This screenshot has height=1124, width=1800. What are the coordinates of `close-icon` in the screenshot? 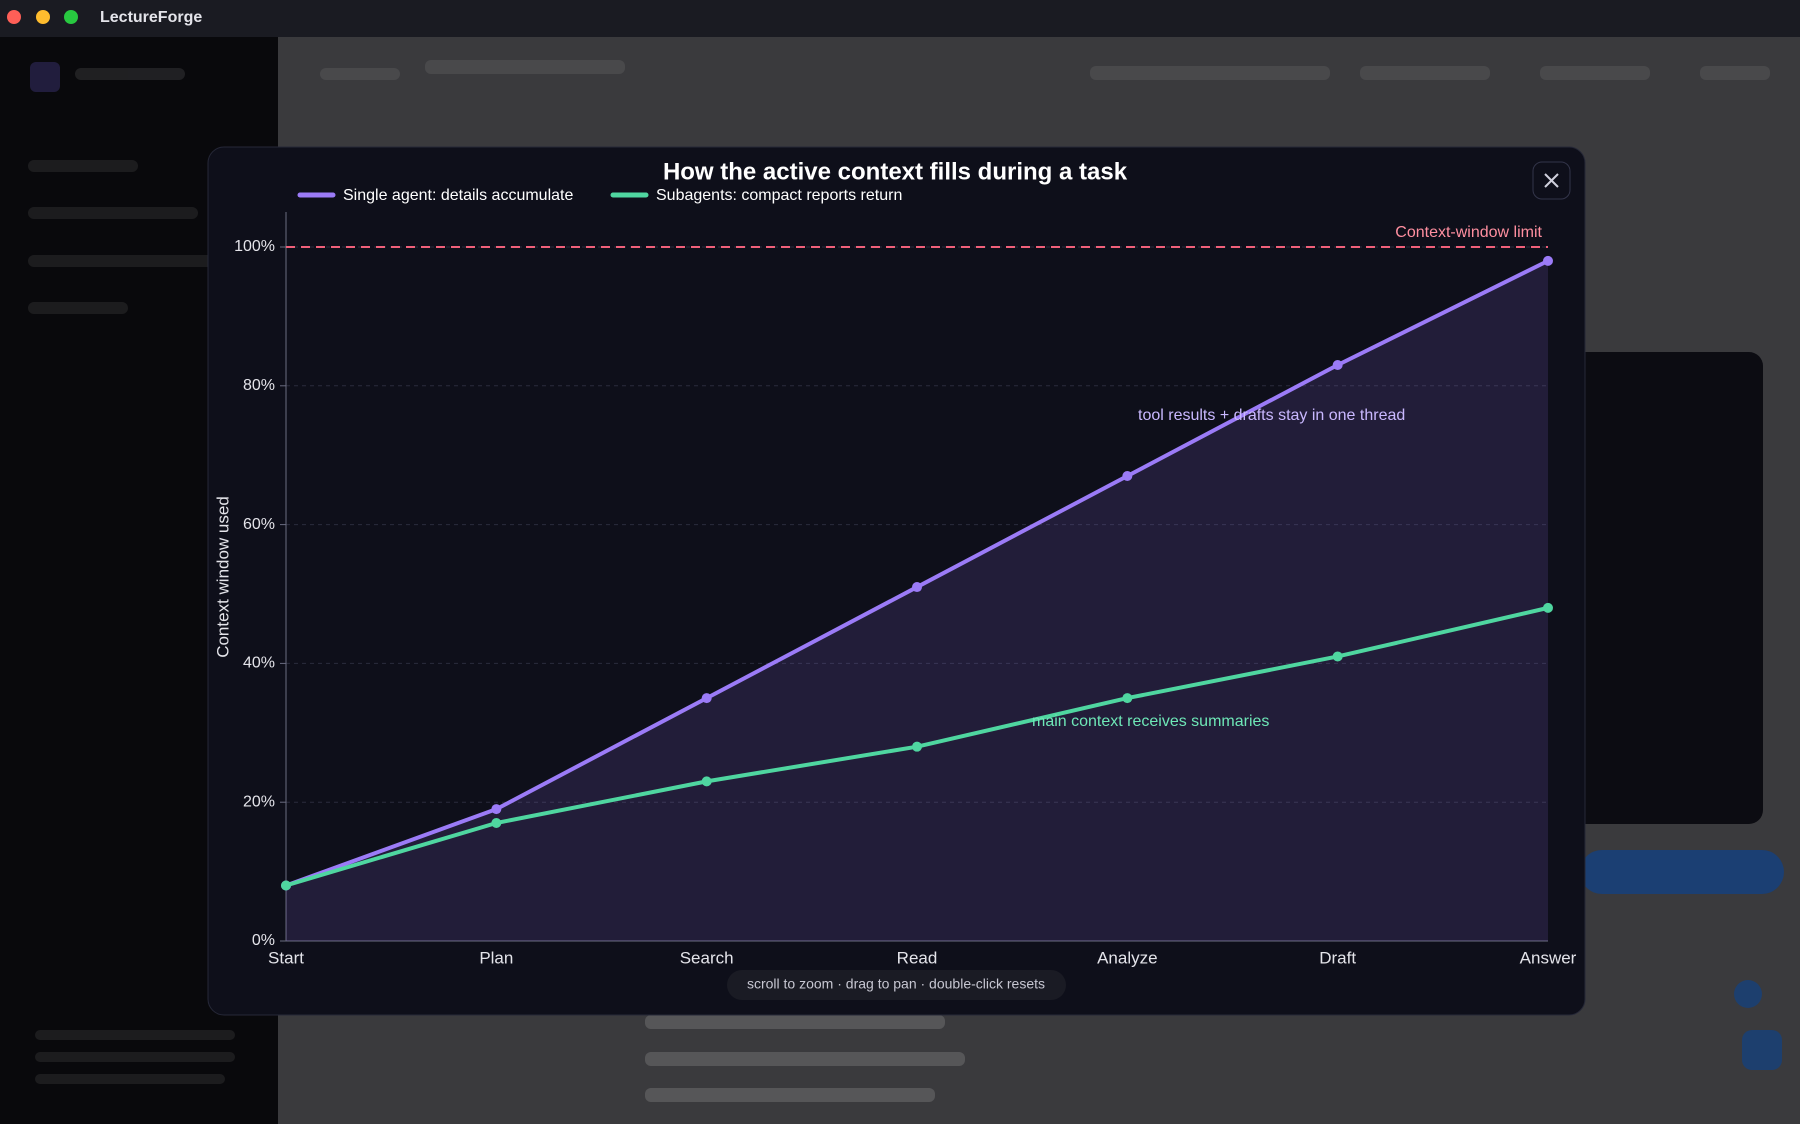 It's located at (1551, 180).